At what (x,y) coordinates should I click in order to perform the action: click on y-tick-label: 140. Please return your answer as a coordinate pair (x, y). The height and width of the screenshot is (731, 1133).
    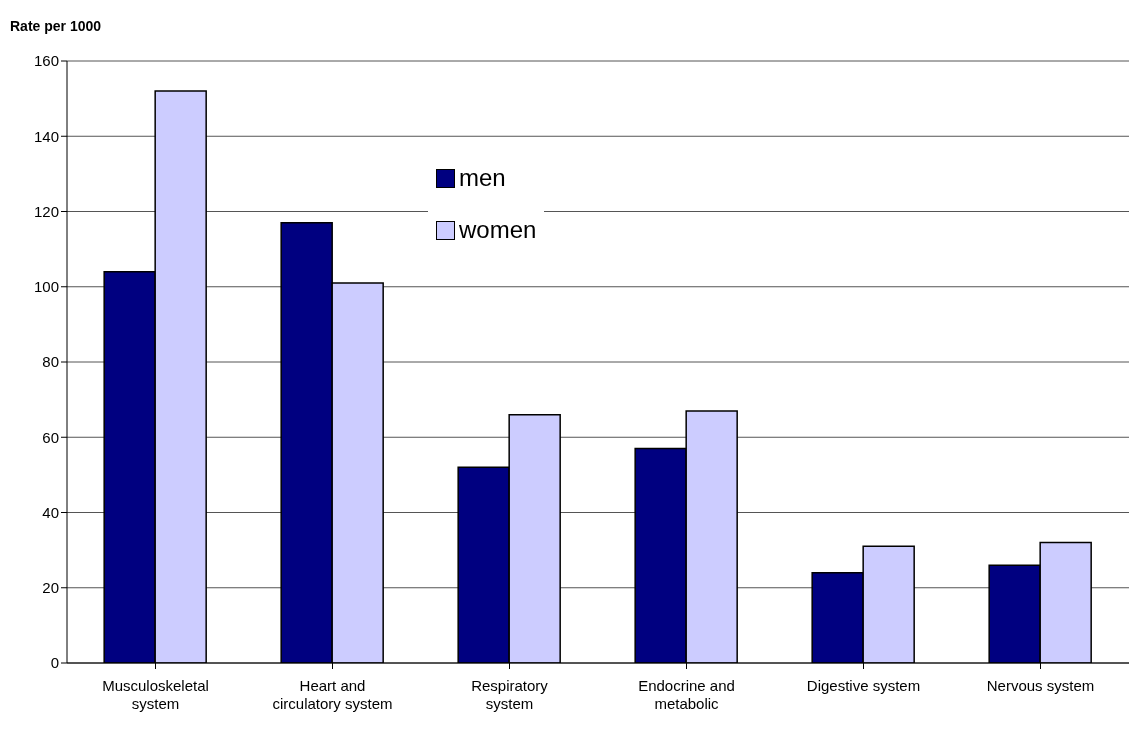
    Looking at the image, I should click on (46, 136).